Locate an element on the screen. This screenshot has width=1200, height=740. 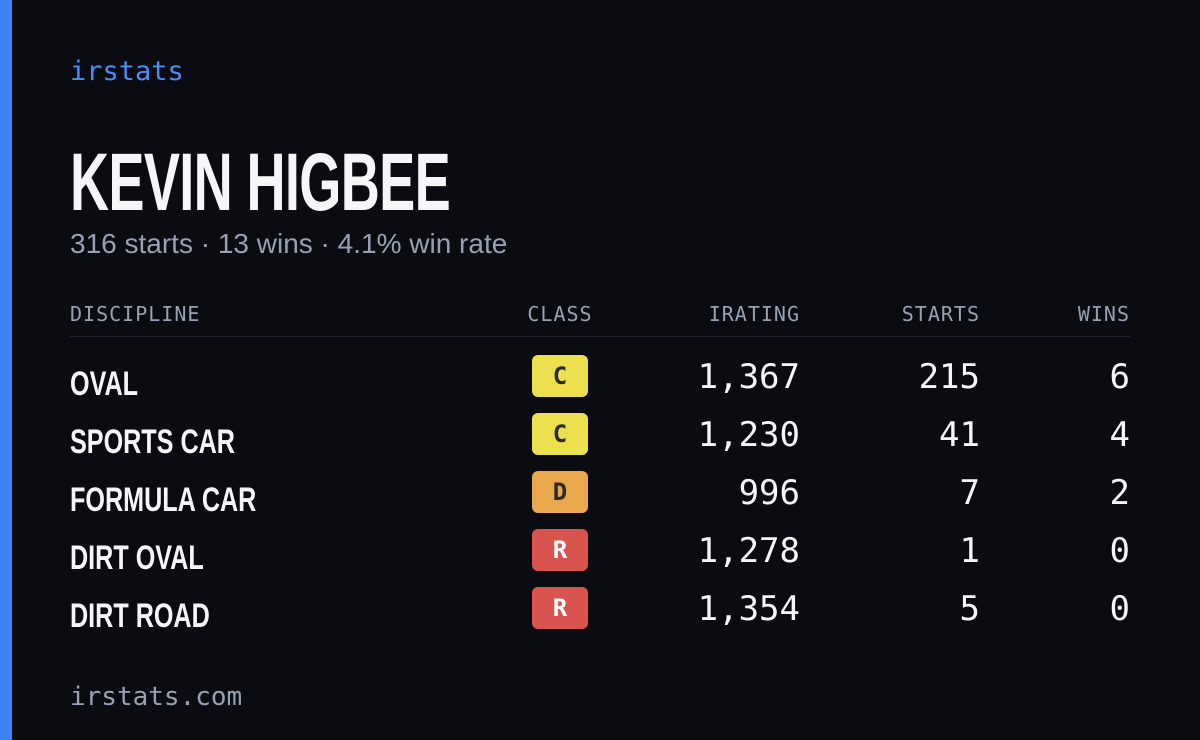
discipline: DIRT ROAD is located at coordinates (140, 616).